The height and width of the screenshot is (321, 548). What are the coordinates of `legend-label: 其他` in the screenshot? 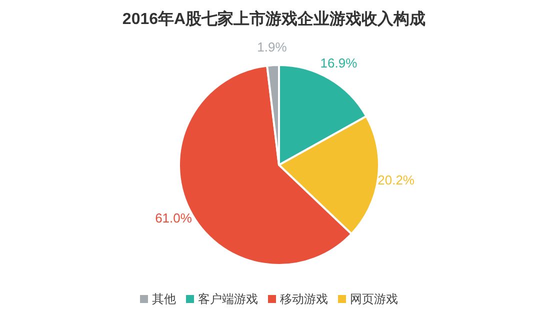 It's located at (164, 299).